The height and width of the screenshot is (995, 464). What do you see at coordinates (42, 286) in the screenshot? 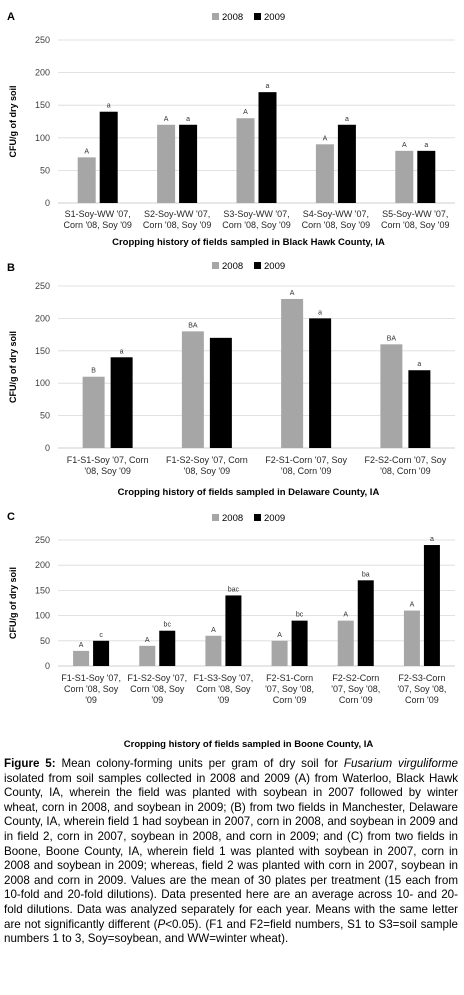
I see `chart-b-ytick-label-250: 250` at bounding box center [42, 286].